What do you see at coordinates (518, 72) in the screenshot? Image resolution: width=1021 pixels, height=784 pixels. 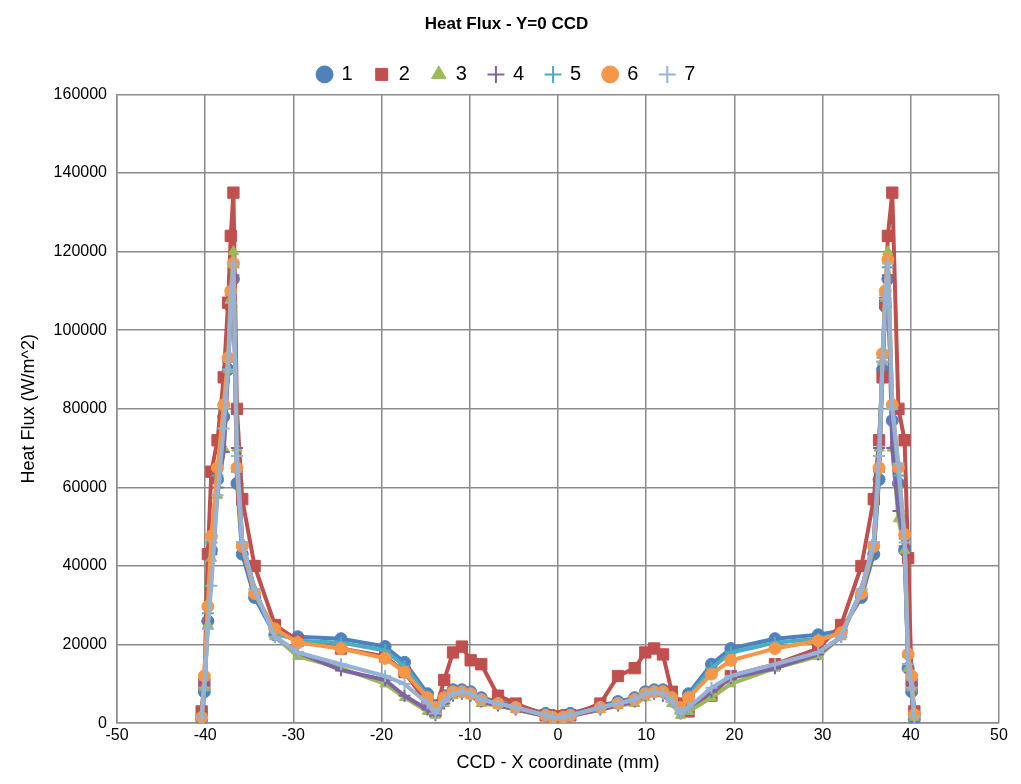 I see `legend-label: 4` at bounding box center [518, 72].